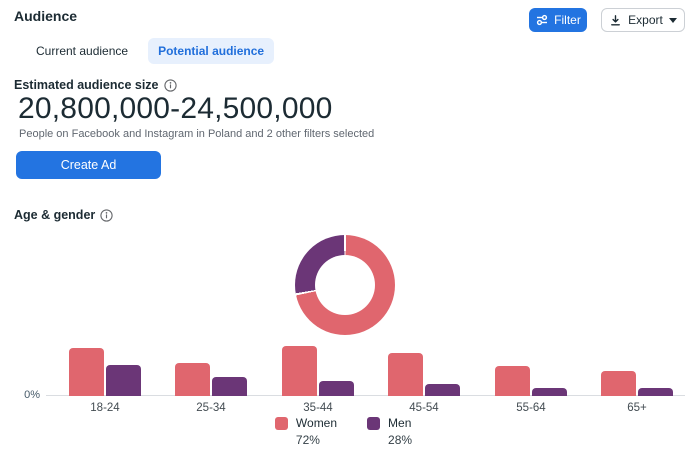 This screenshot has height=450, width=687. What do you see at coordinates (672, 20) in the screenshot?
I see `chevron-down-icon` at bounding box center [672, 20].